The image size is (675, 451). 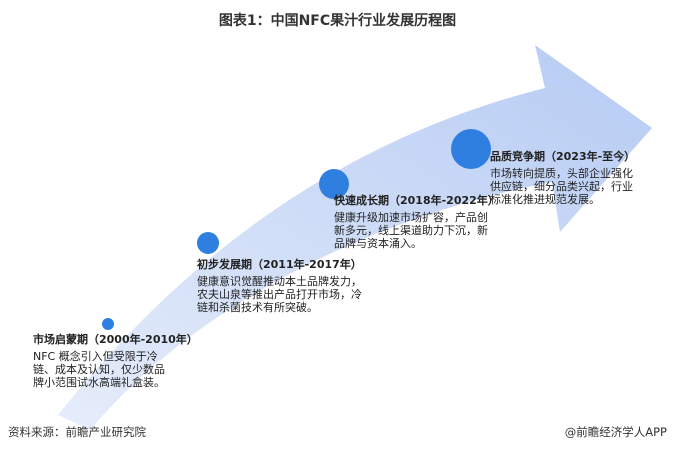 I want to click on source-note: 资料来源：前瞻产业研究院, so click(x=77, y=432).